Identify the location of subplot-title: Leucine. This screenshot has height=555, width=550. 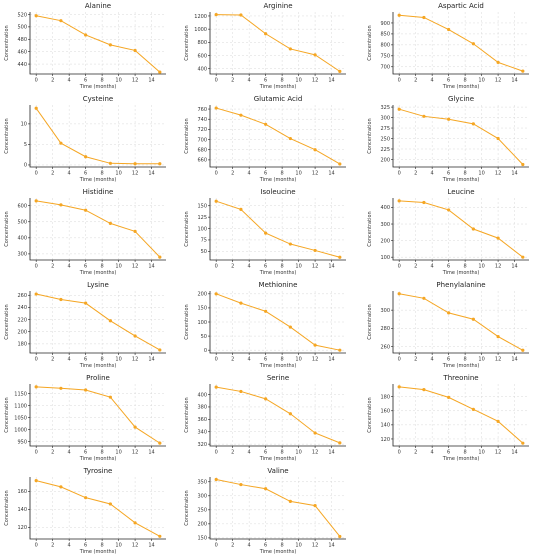
(460, 192).